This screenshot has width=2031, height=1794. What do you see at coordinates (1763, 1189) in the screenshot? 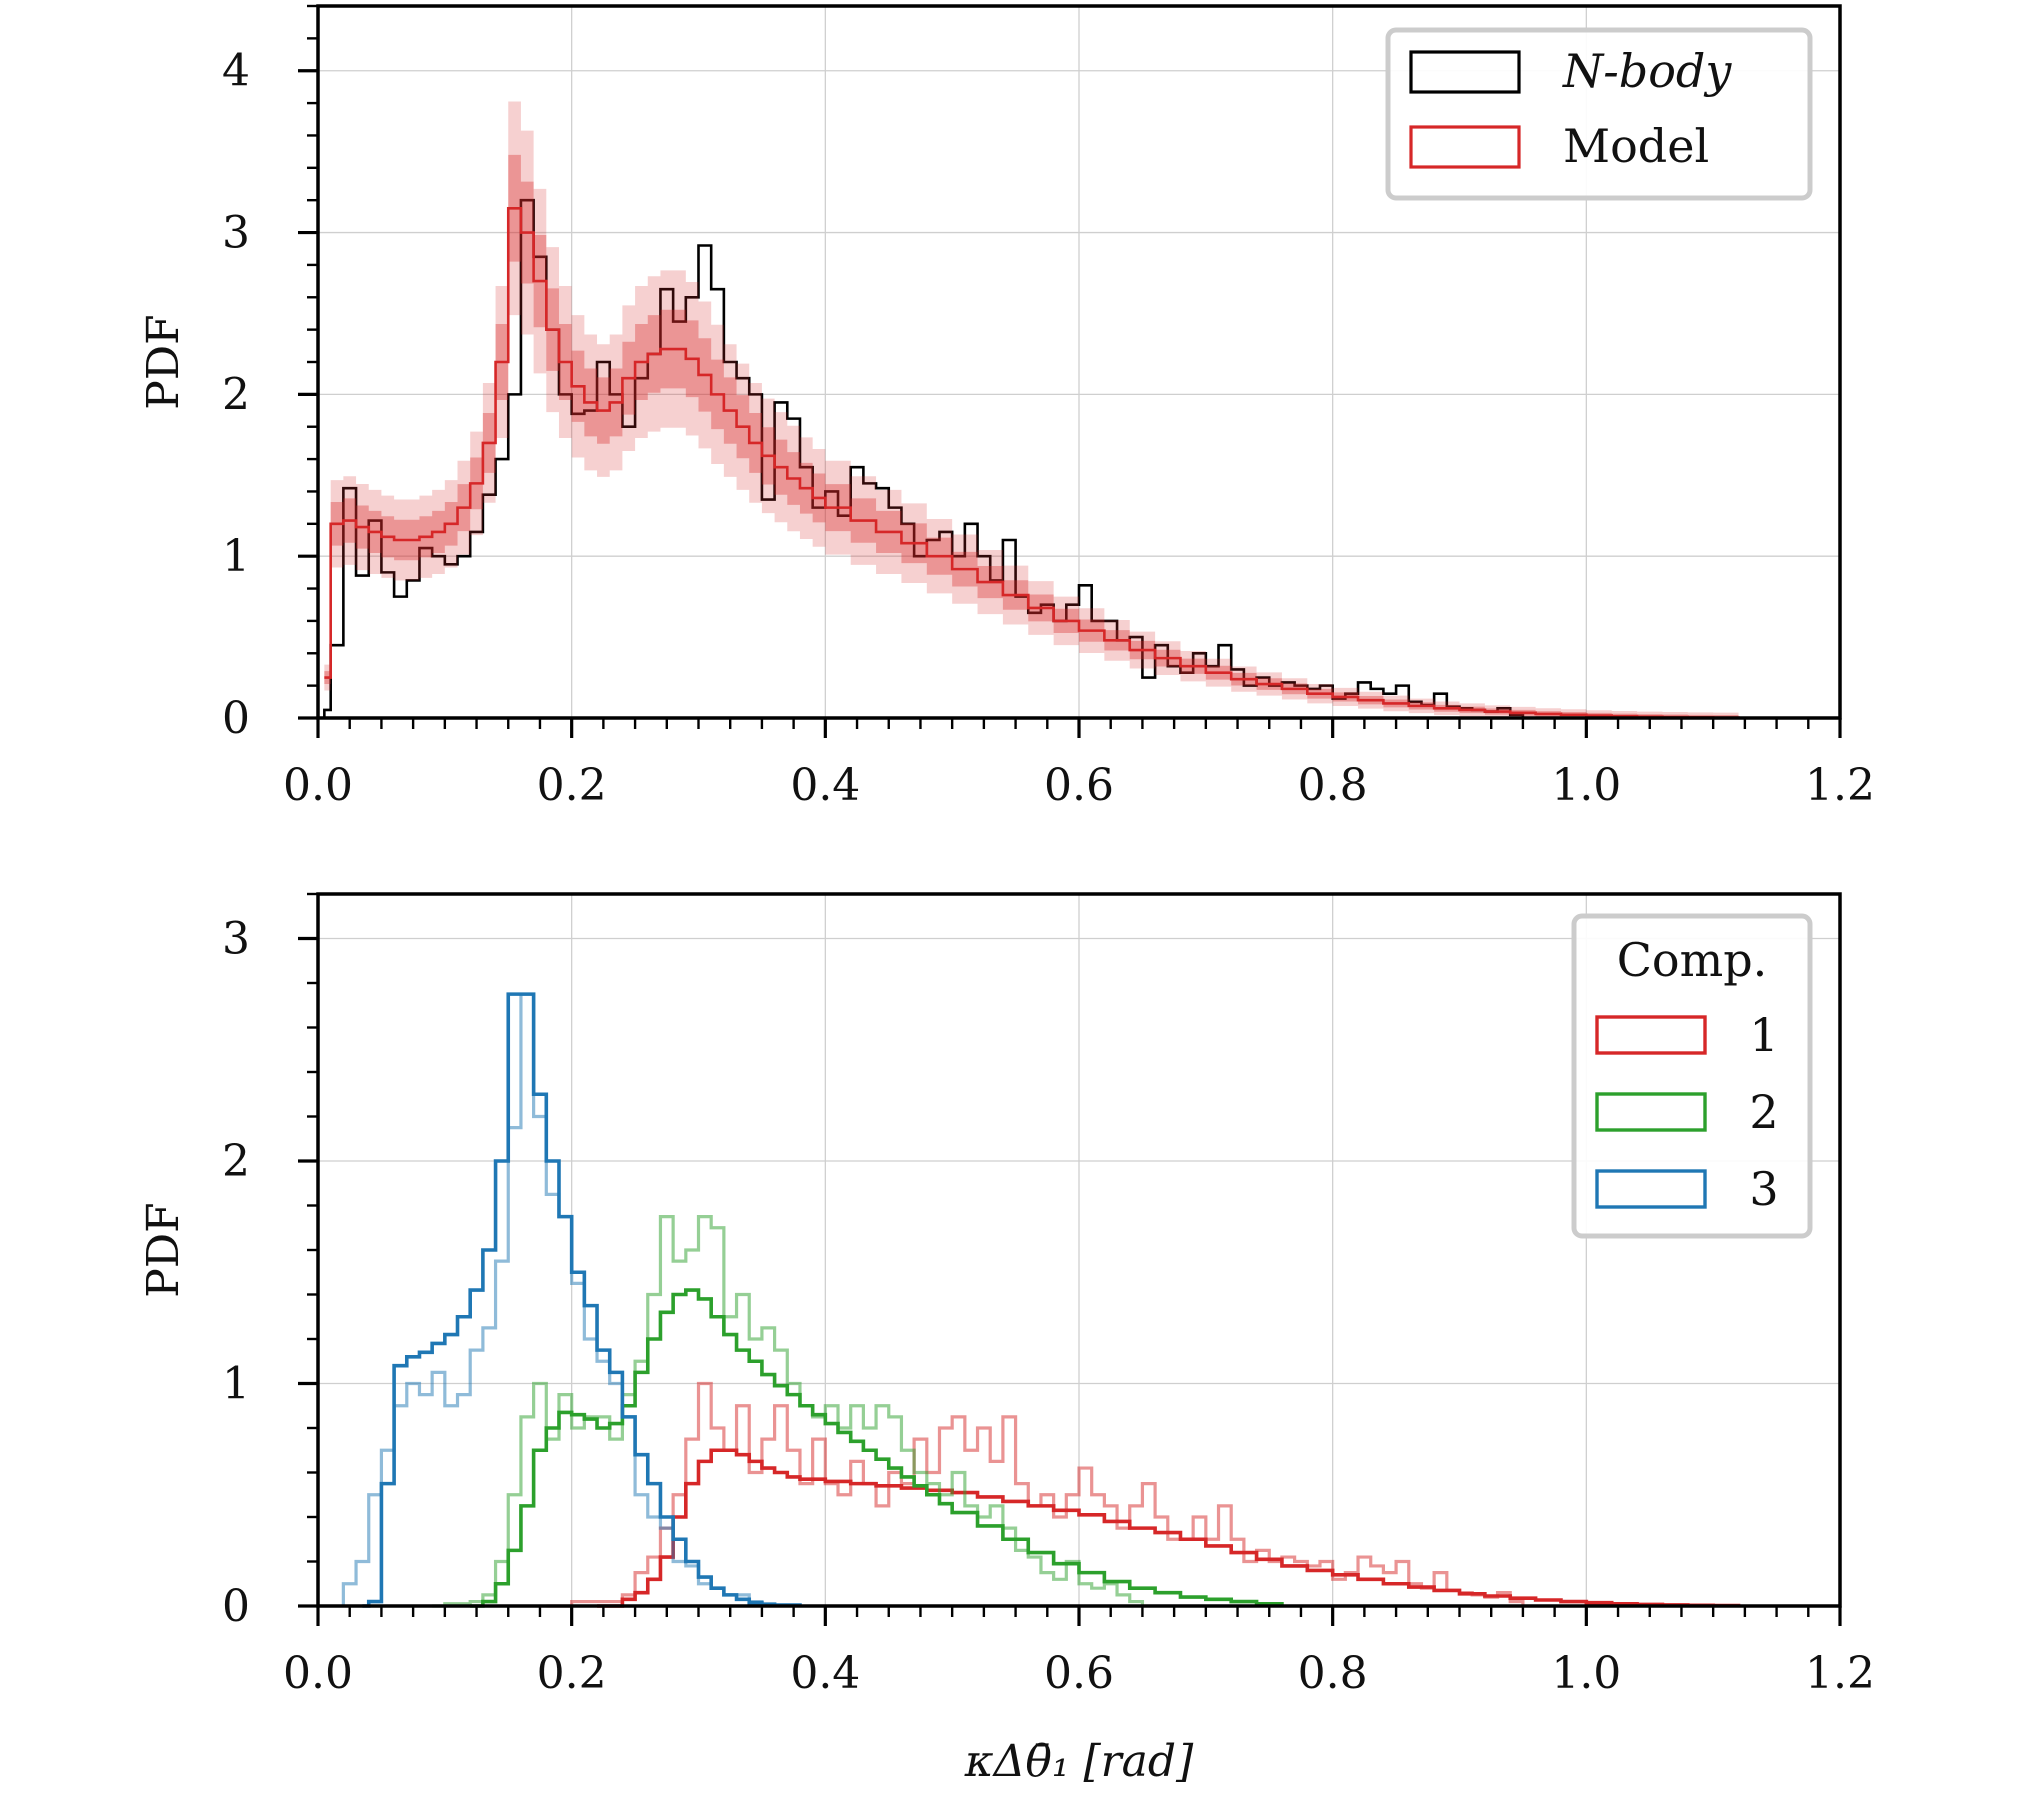
I see `legend-label: 3` at bounding box center [1763, 1189].